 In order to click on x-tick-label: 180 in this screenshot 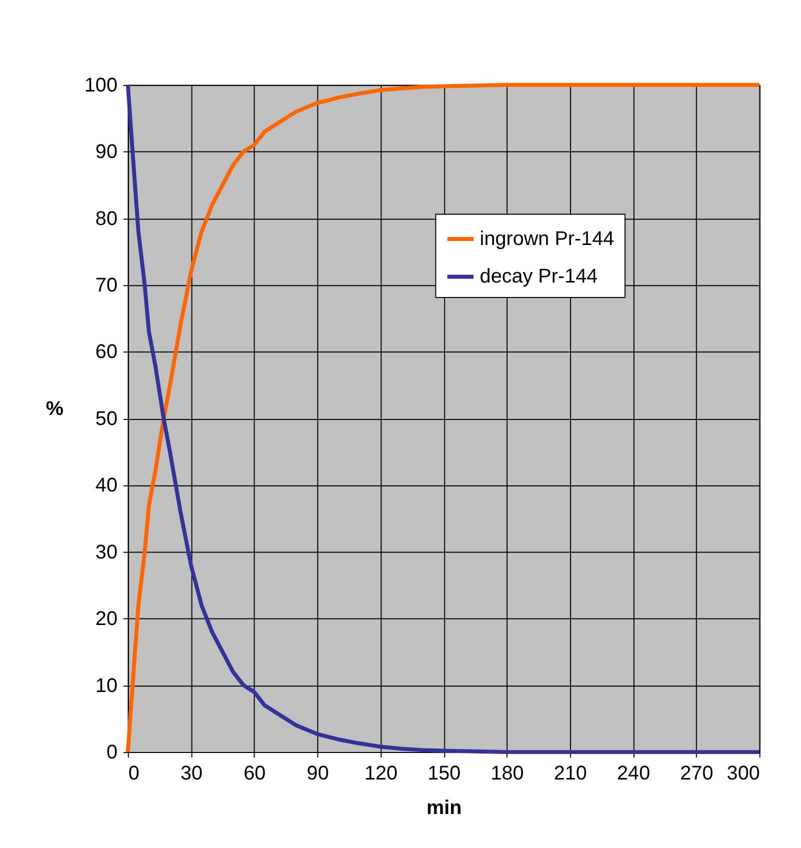, I will do `click(507, 773)`.